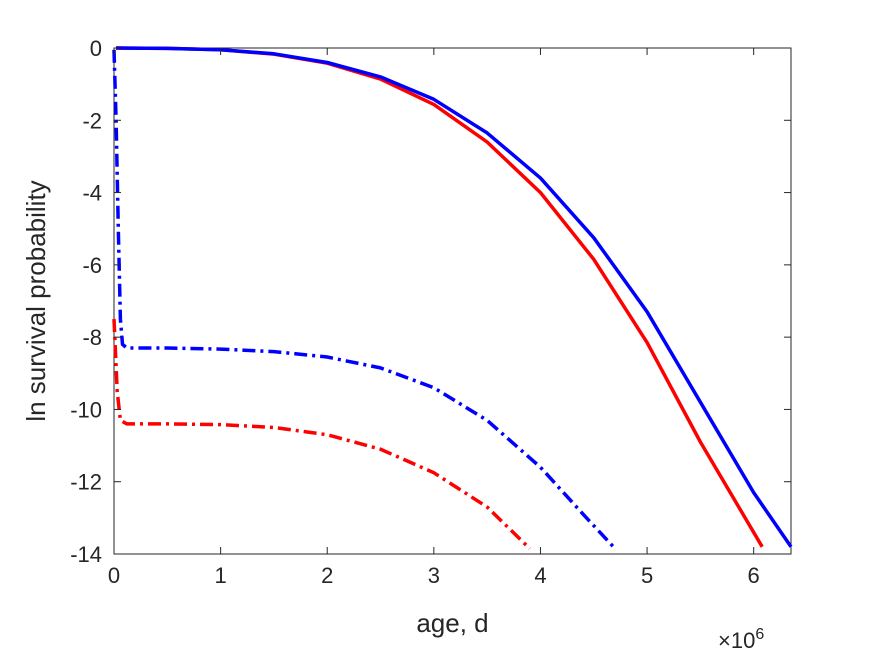  I want to click on x-tick-label-1: 1, so click(220, 575).